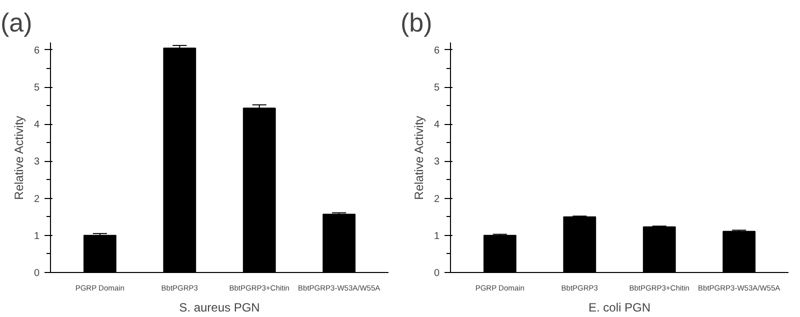 The image size is (800, 317). I want to click on chart-title: (b), so click(416, 23).